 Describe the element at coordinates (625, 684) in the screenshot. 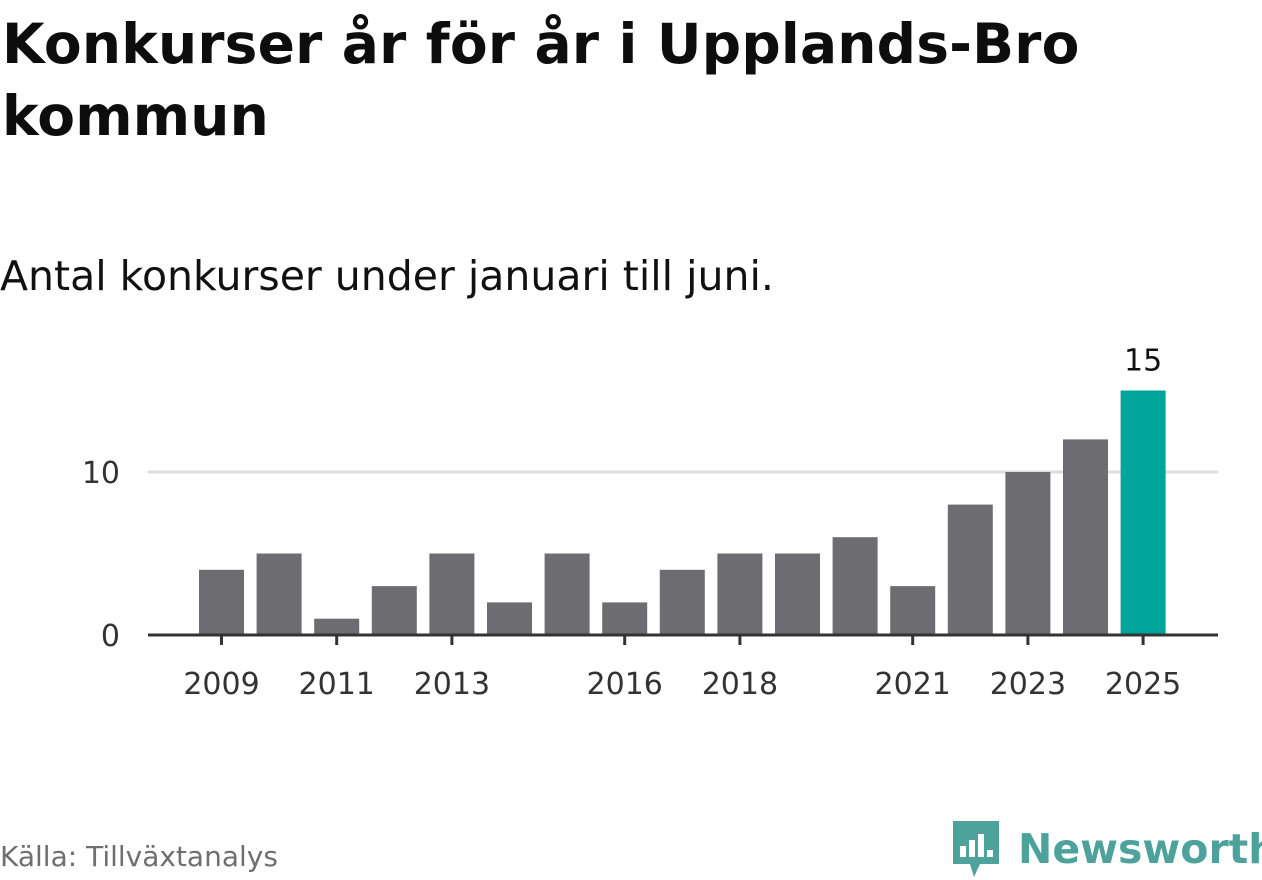

I see `x-tick-label: 2016` at that location.